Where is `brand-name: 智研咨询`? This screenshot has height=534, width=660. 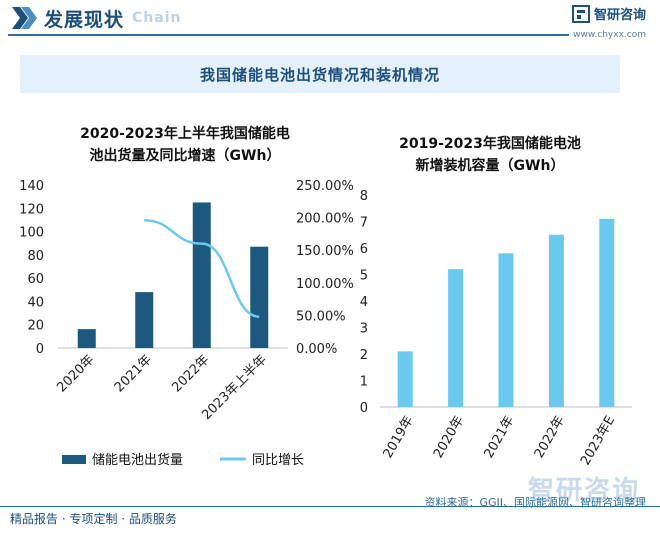
brand-name: 智研咨询 is located at coordinates (619, 15).